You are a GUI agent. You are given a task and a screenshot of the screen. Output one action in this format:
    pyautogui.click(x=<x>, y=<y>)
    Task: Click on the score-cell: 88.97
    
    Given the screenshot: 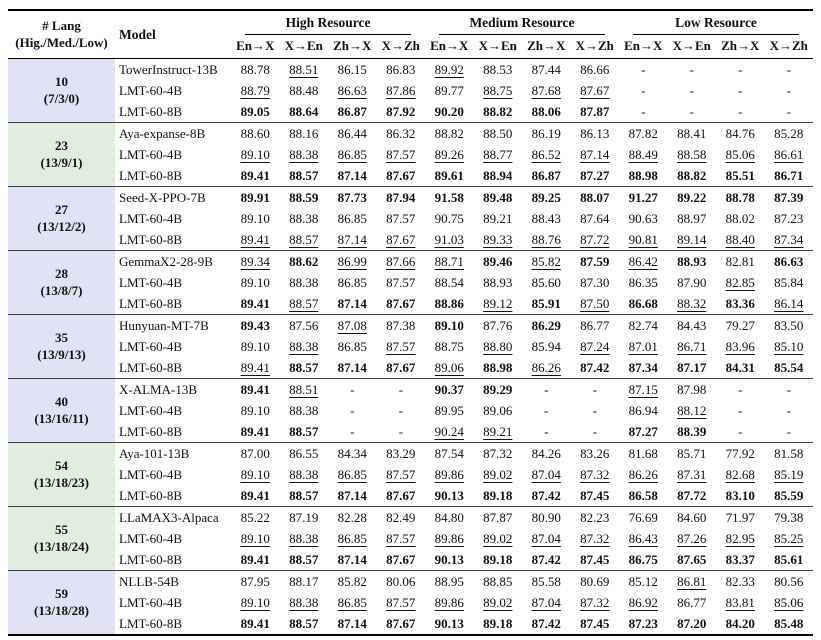 What is the action you would take?
    pyautogui.click(x=692, y=218)
    